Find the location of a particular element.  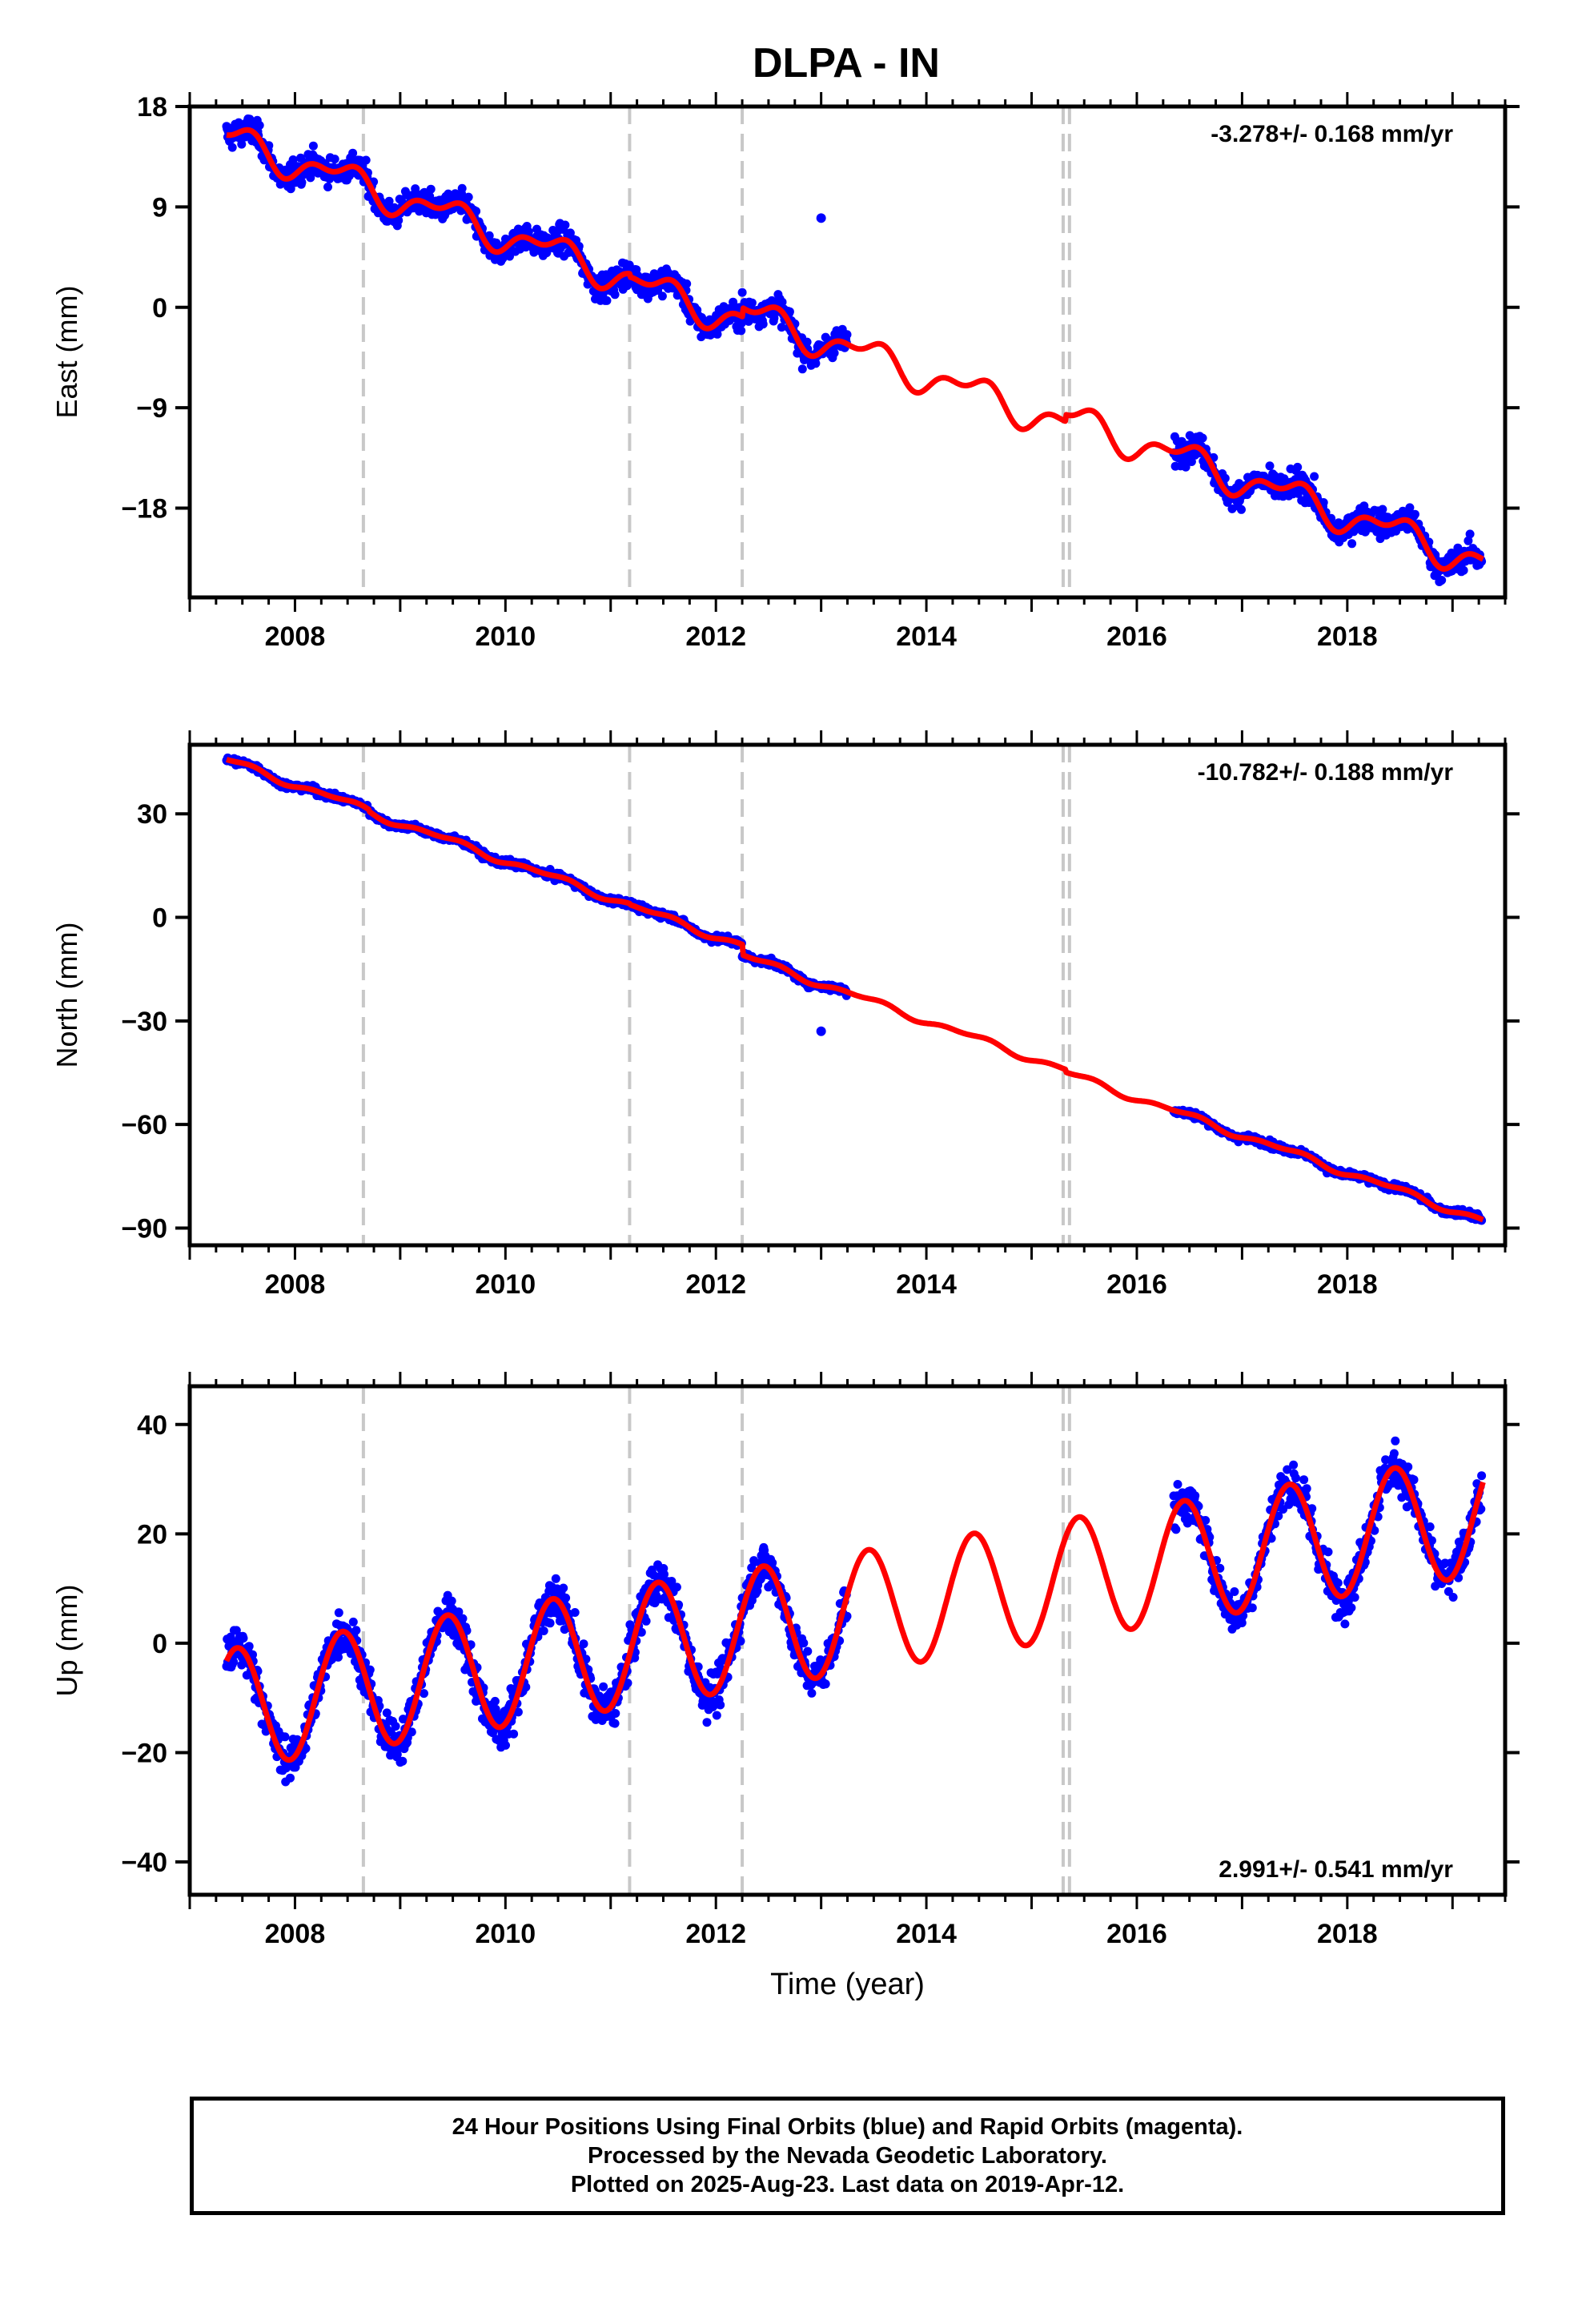

y-tick-label: −30 is located at coordinates (144, 1022).